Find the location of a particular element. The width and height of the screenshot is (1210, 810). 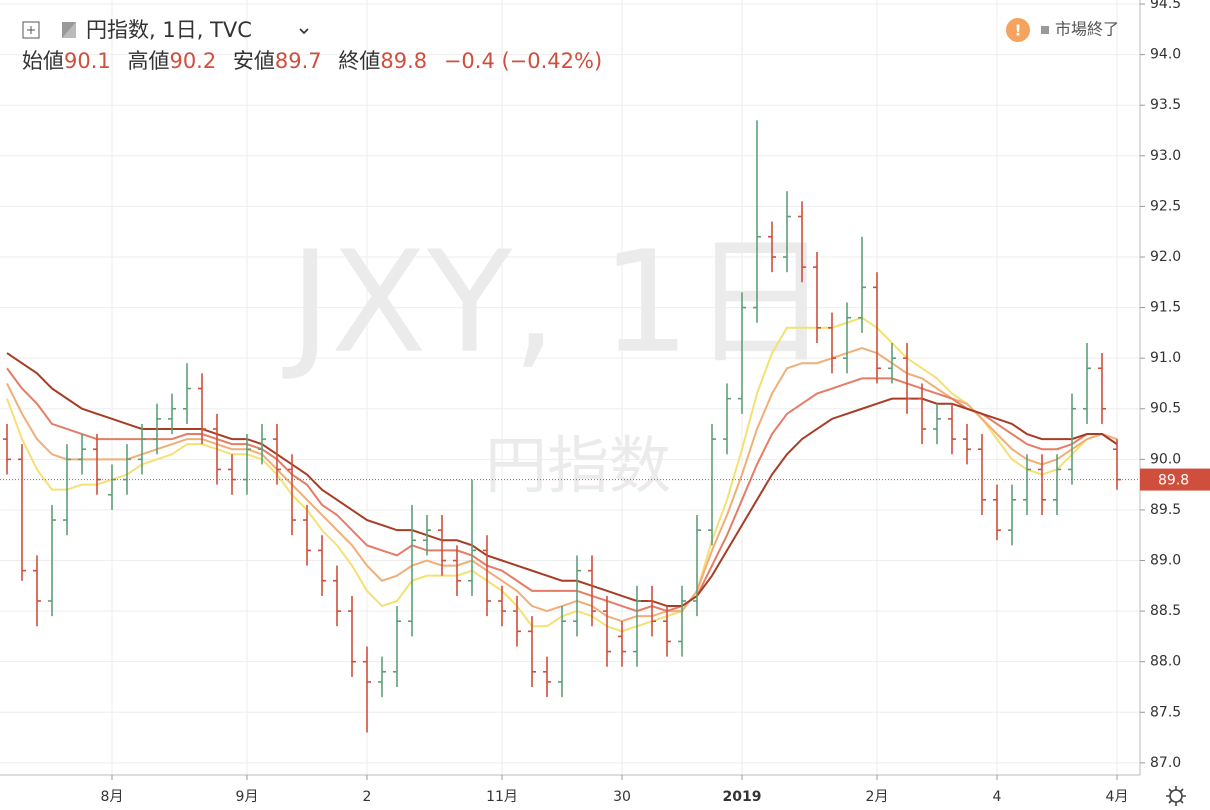

y-tick-label: 89.0 is located at coordinates (1165, 561).